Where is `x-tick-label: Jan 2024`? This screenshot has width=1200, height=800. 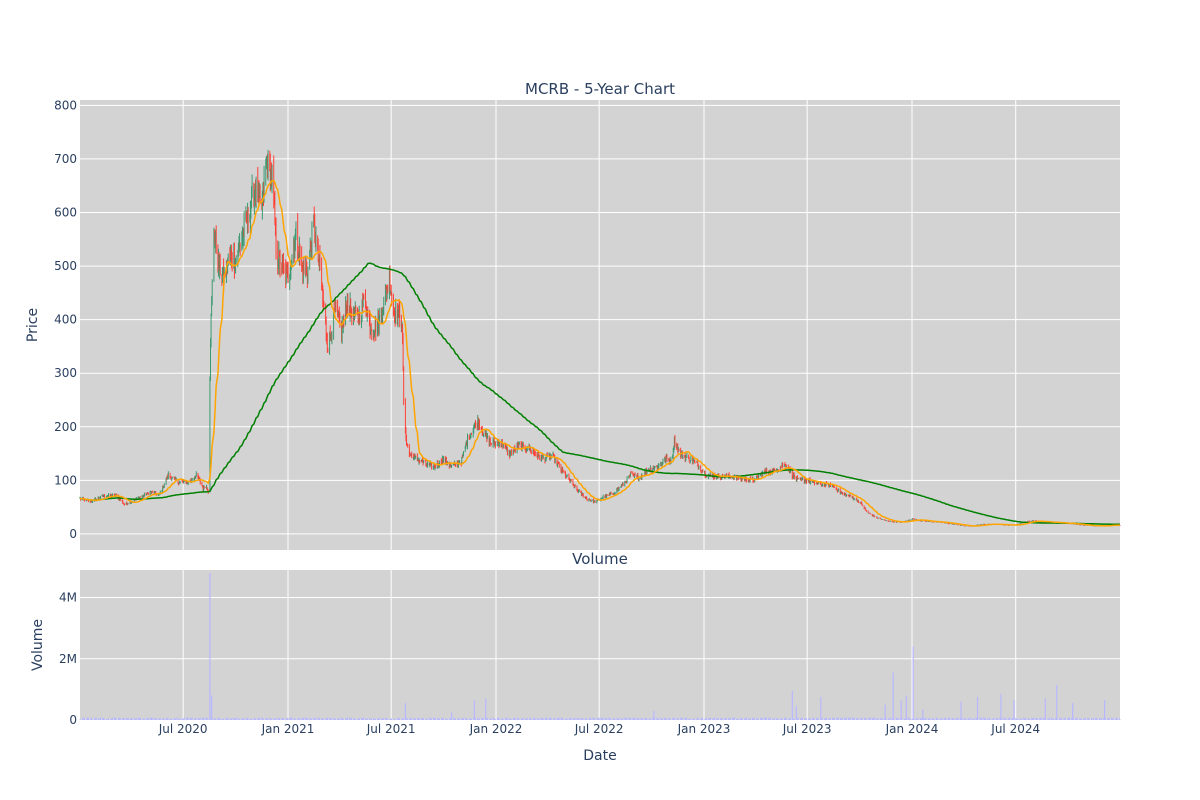 x-tick-label: Jan 2024 is located at coordinates (912, 729).